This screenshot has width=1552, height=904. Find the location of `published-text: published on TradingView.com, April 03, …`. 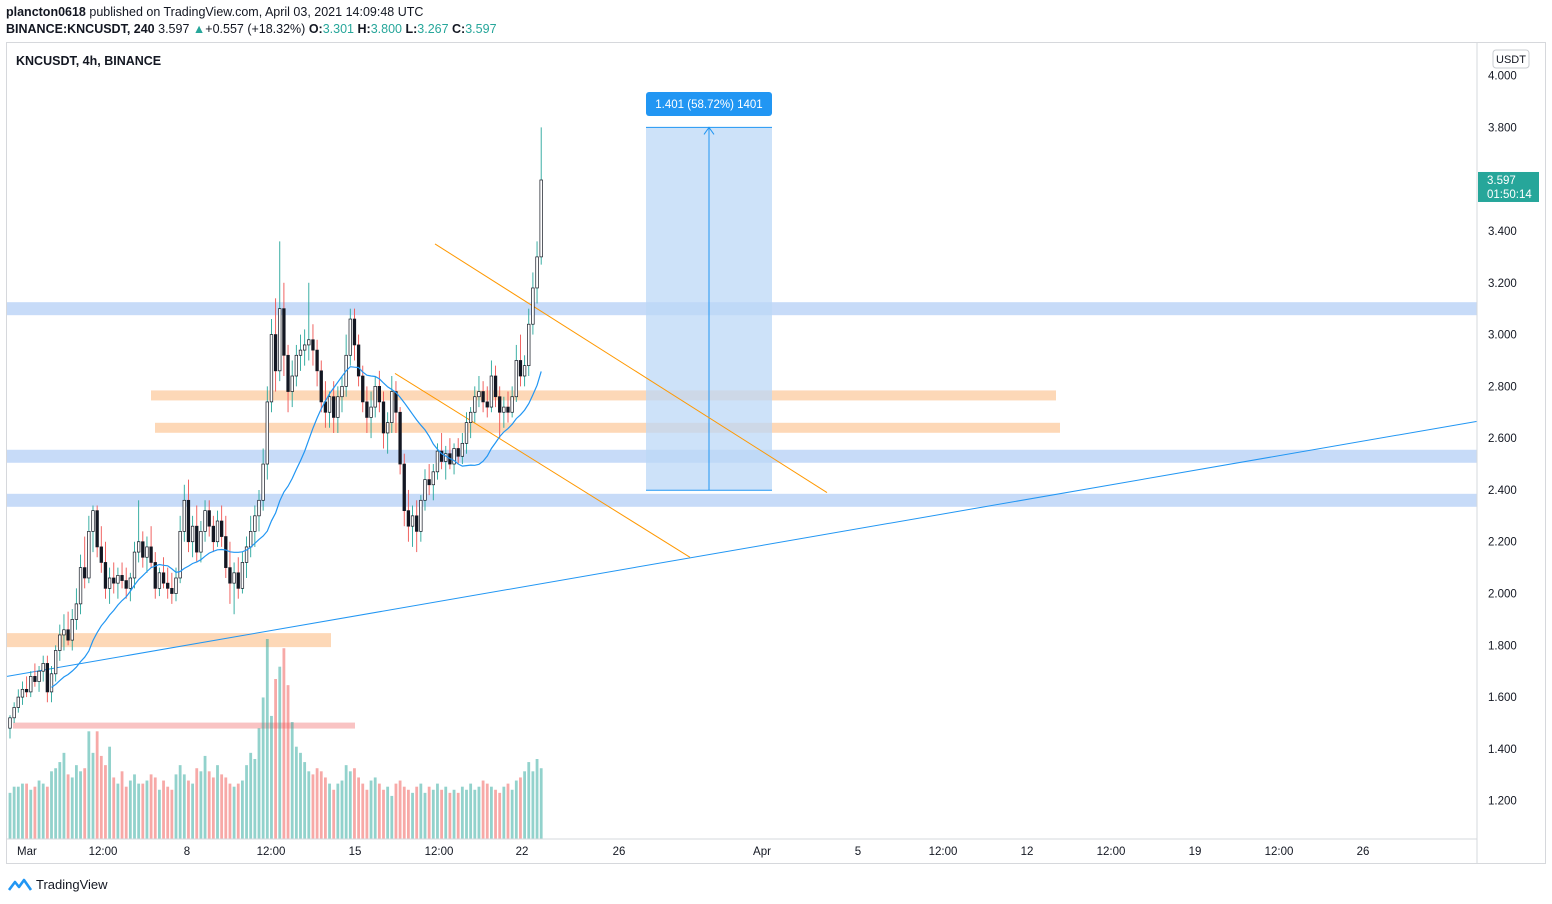

published-text: published on TradingView.com, April 03, … is located at coordinates (256, 12).